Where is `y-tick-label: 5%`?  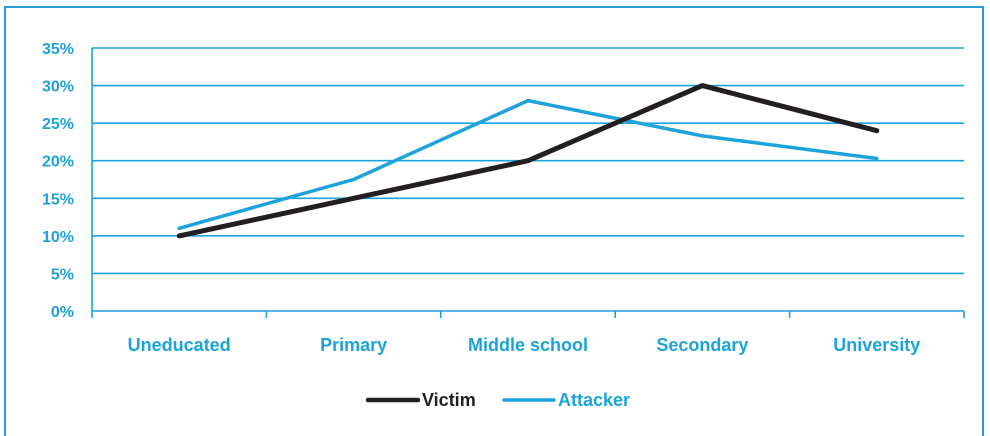
y-tick-label: 5% is located at coordinates (62, 274).